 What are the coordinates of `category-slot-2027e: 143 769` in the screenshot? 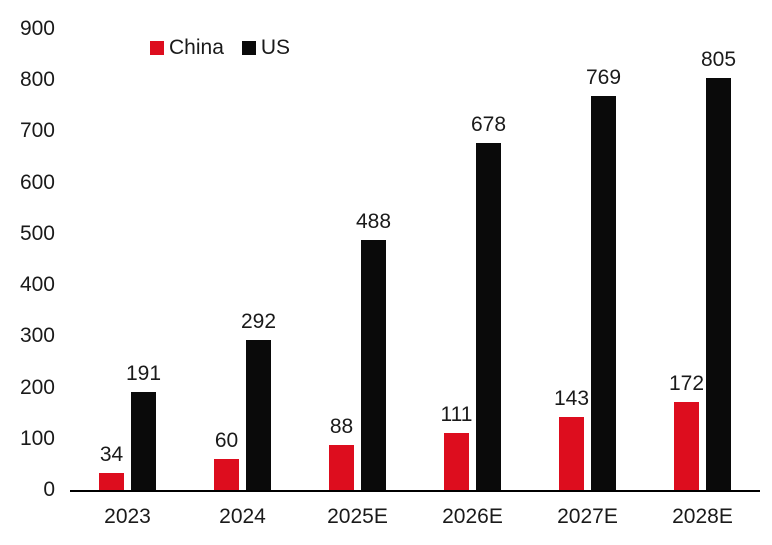 It's located at (587, 259).